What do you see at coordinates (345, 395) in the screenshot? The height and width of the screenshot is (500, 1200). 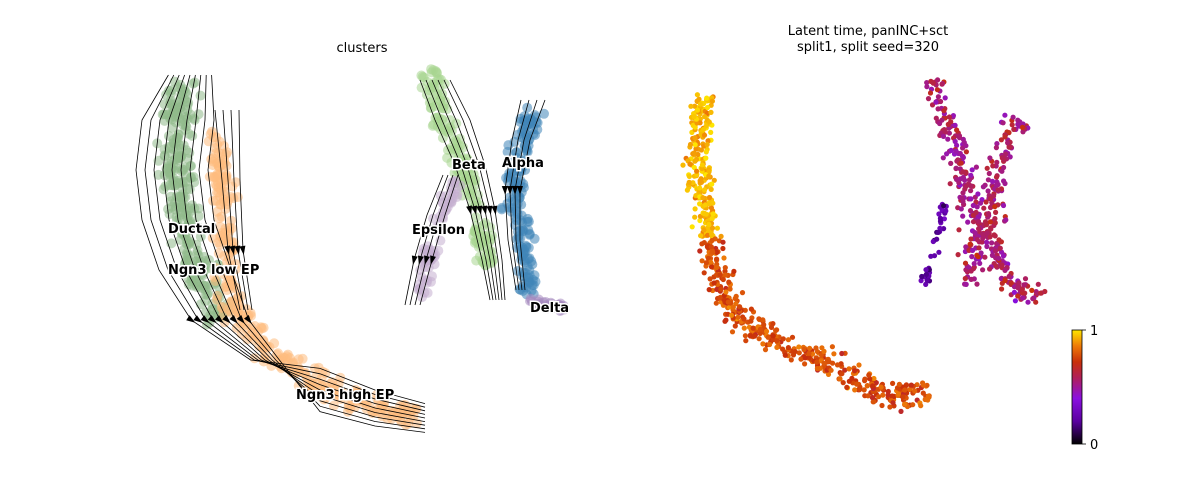 I see `cluster-label-ngn3-high-ep: Ngn3 high EP` at bounding box center [345, 395].